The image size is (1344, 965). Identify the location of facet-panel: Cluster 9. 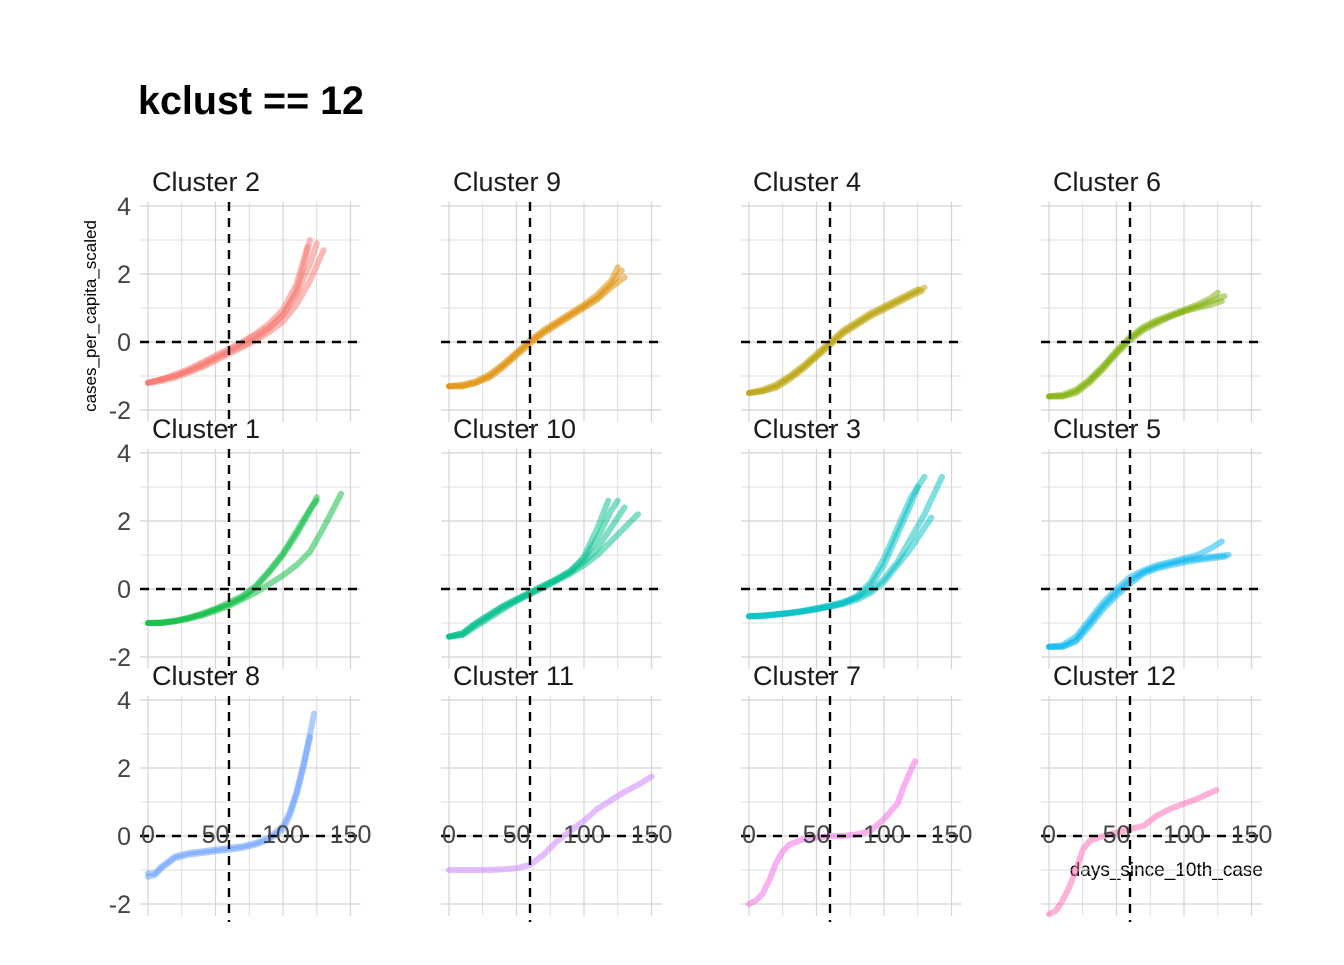
(551, 297).